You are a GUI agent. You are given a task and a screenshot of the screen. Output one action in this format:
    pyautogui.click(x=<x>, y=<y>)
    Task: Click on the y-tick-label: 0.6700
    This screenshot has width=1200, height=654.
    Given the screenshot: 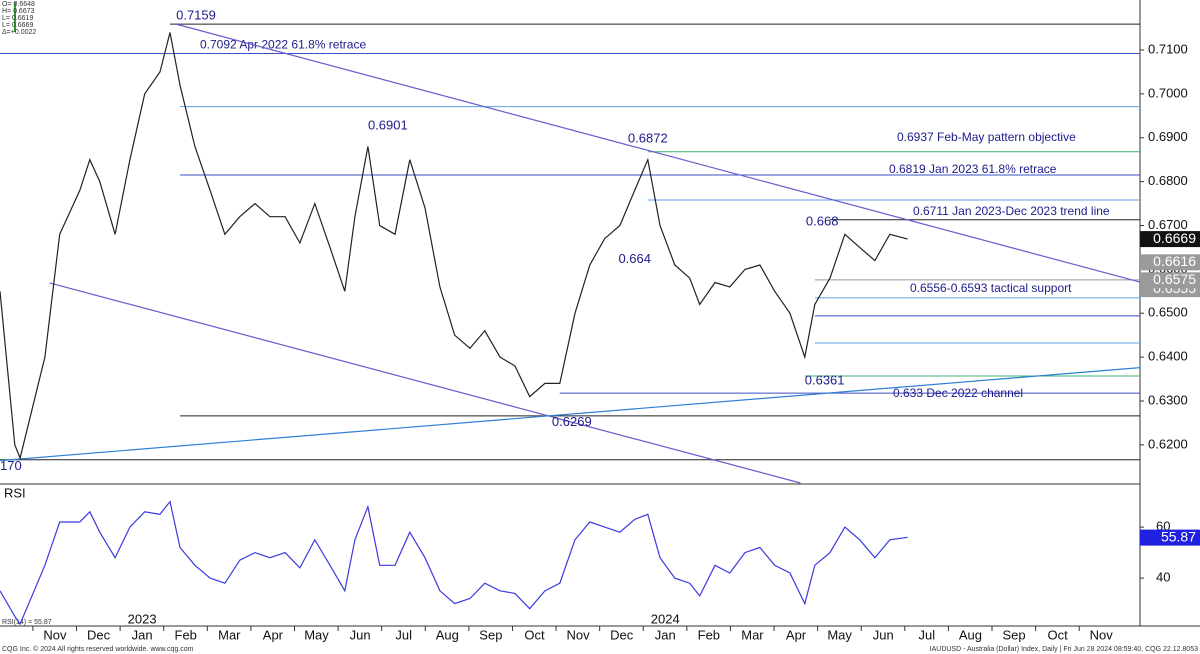 What is the action you would take?
    pyautogui.click(x=1168, y=224)
    